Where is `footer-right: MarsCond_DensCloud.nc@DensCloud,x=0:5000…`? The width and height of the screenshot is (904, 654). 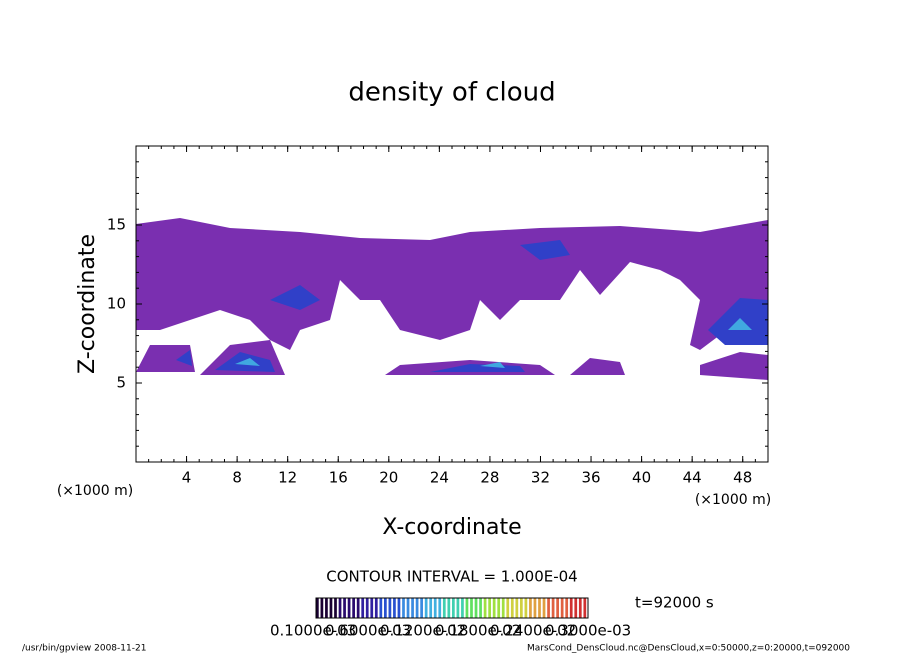
footer-right: MarsCond_DensCloud.nc@DensCloud,x=0:5000… is located at coordinates (688, 649).